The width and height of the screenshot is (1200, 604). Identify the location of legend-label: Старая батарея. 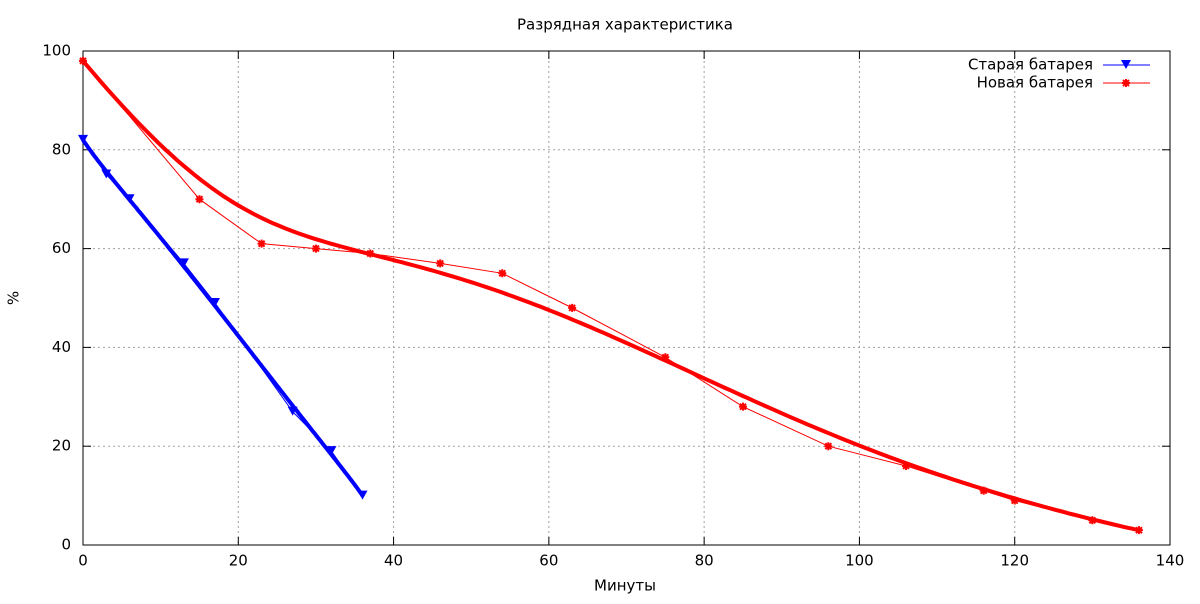
(1030, 65).